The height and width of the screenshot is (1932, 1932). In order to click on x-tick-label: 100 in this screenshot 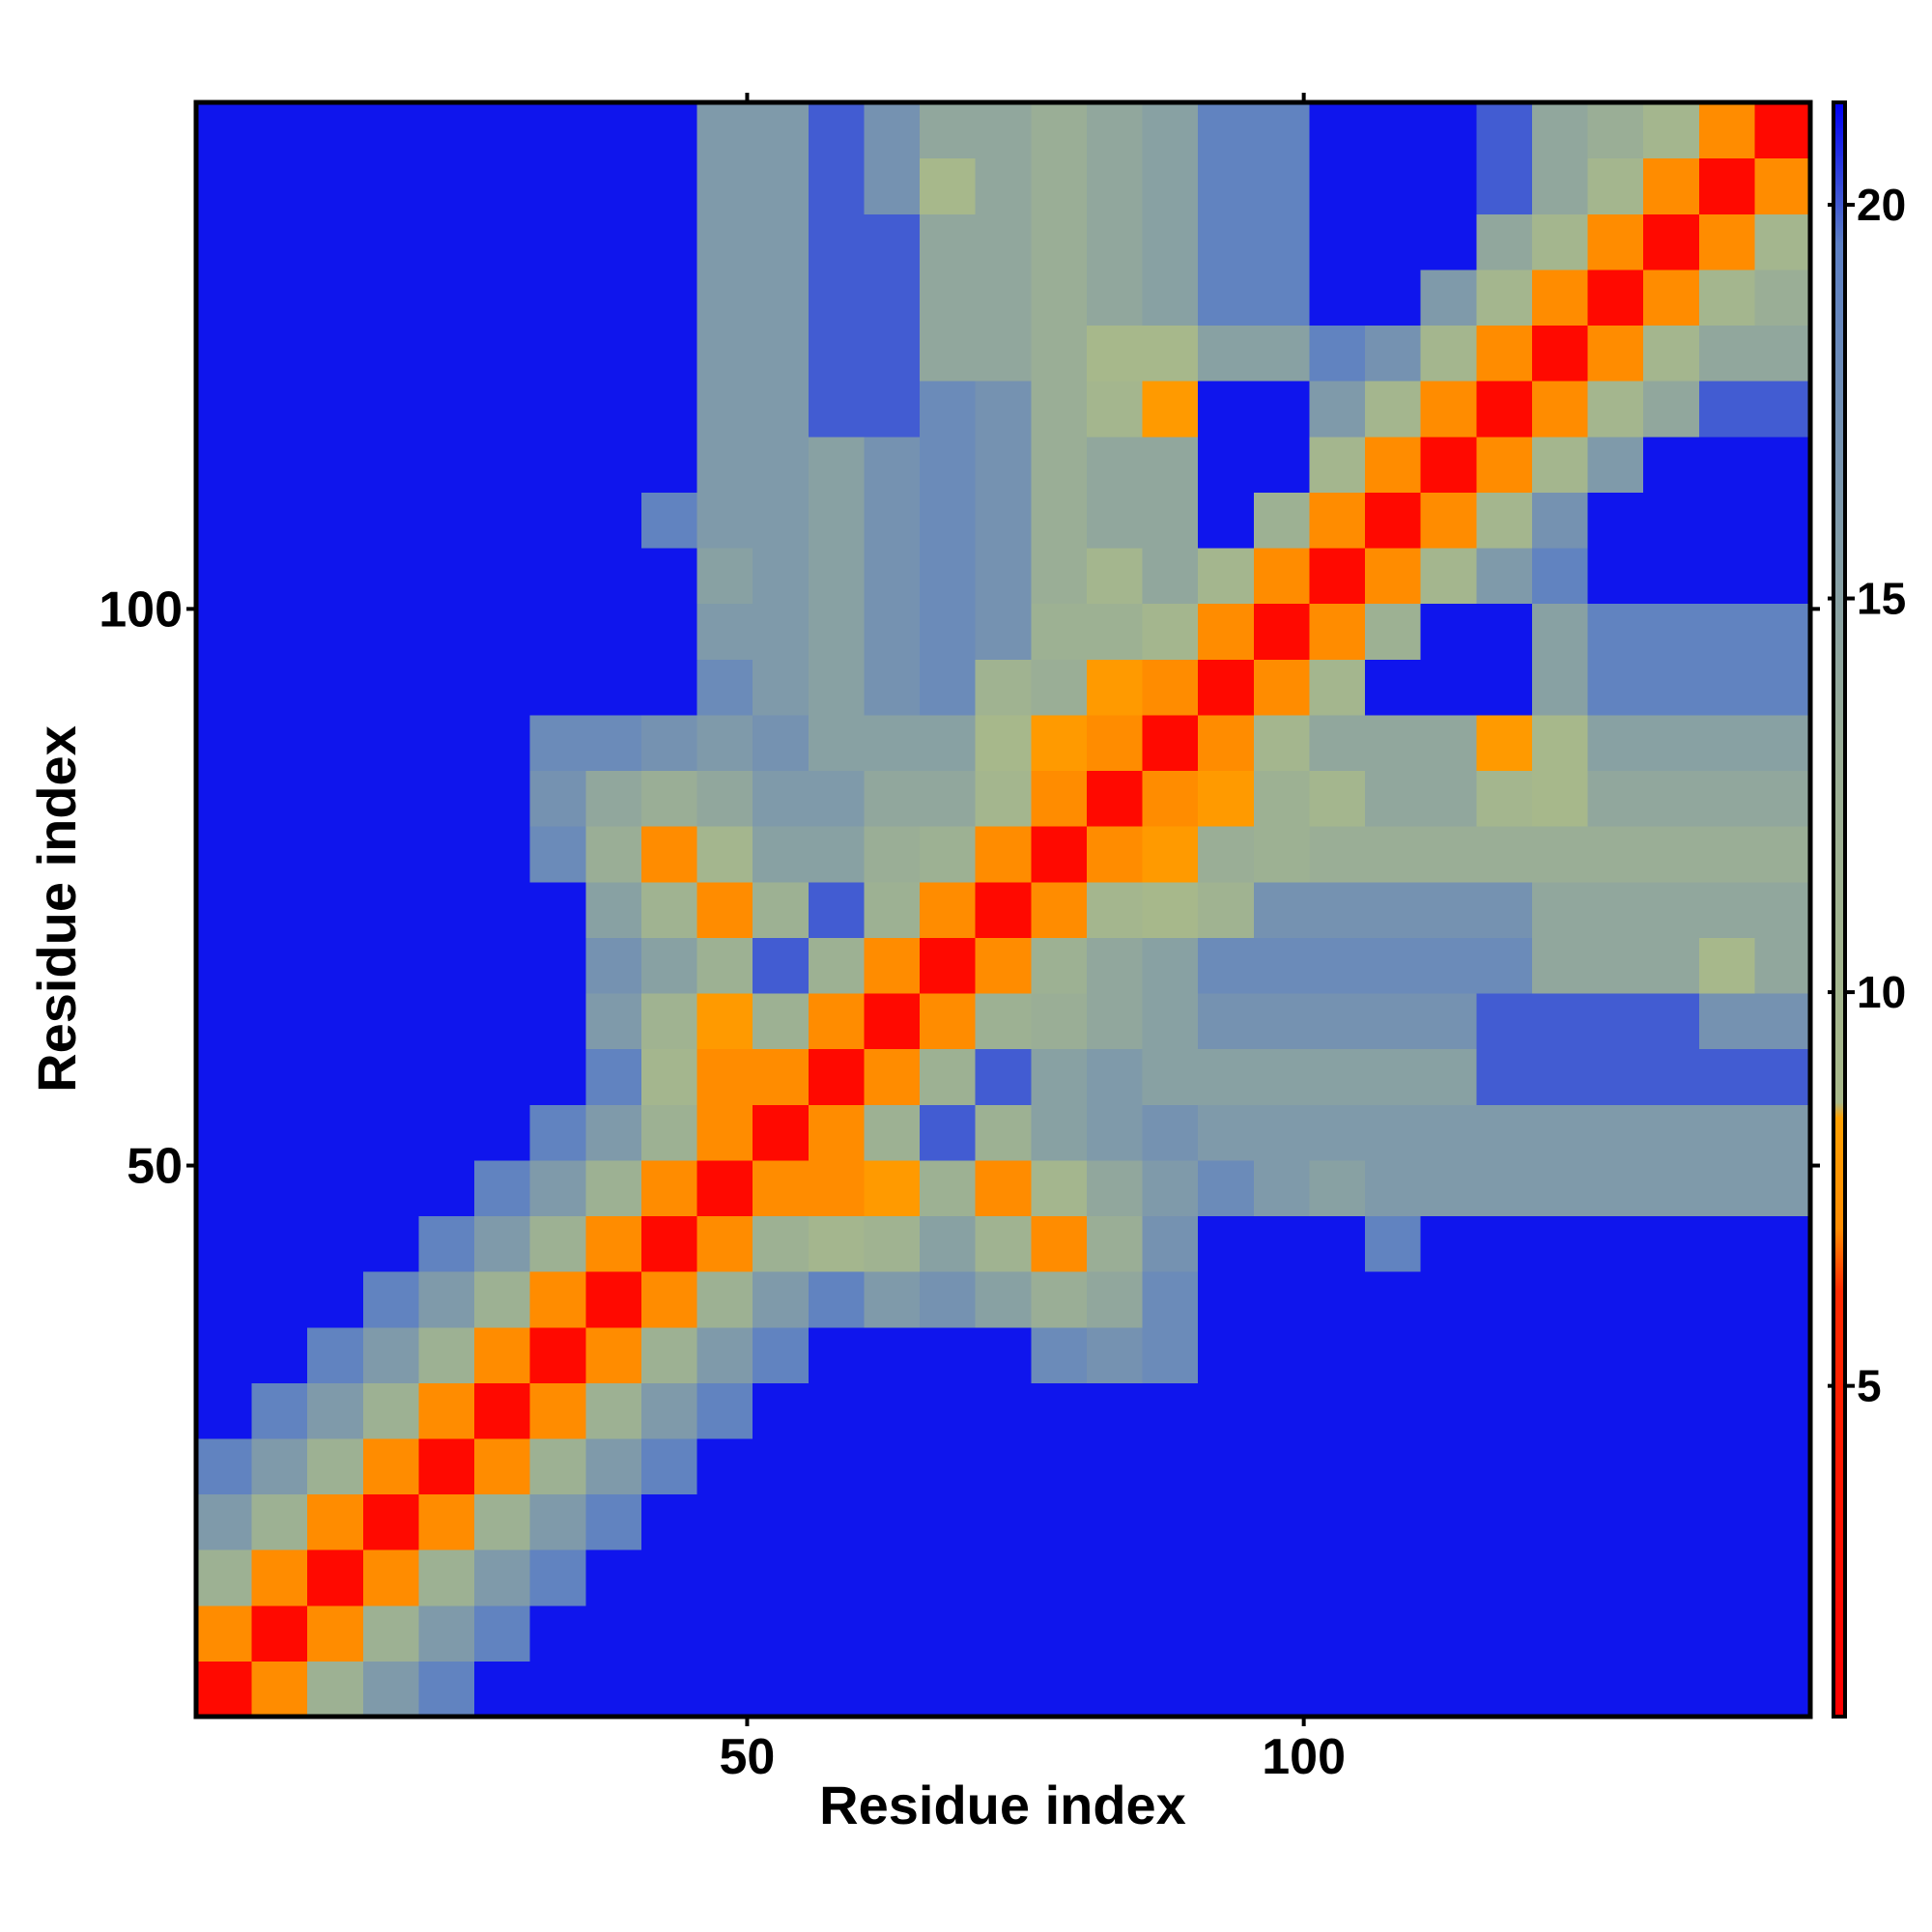, I will do `click(1304, 1757)`.